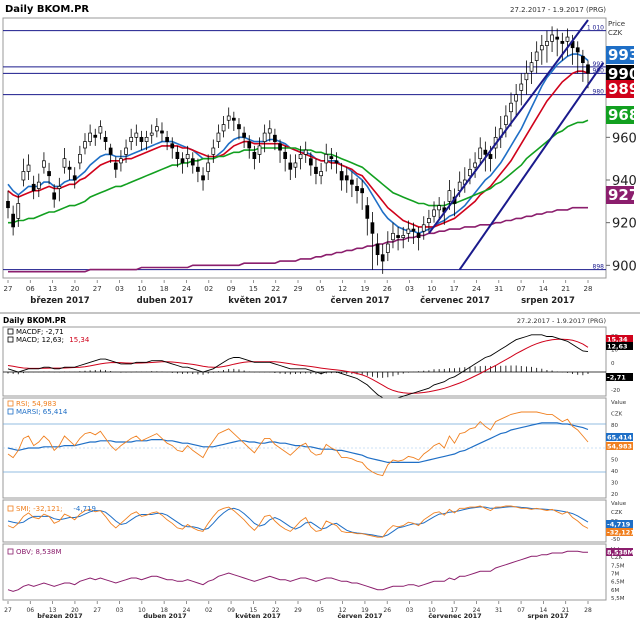 This screenshot has height=620, width=640. I want to click on indicator-tick-label: 80, so click(614, 426).